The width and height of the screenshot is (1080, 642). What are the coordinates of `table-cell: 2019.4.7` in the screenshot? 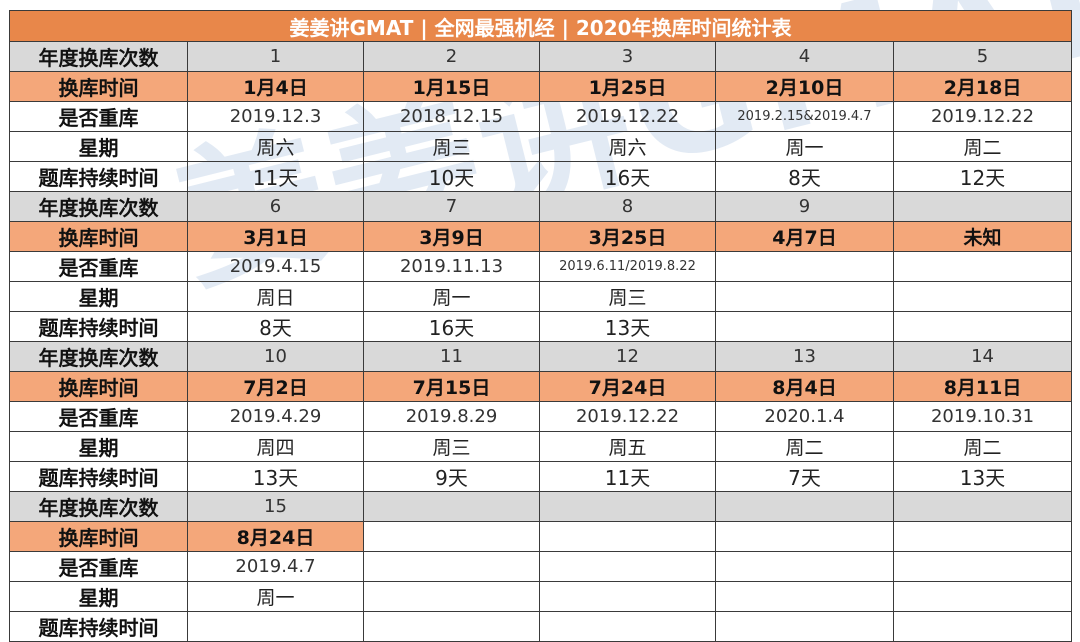 It's located at (275, 566).